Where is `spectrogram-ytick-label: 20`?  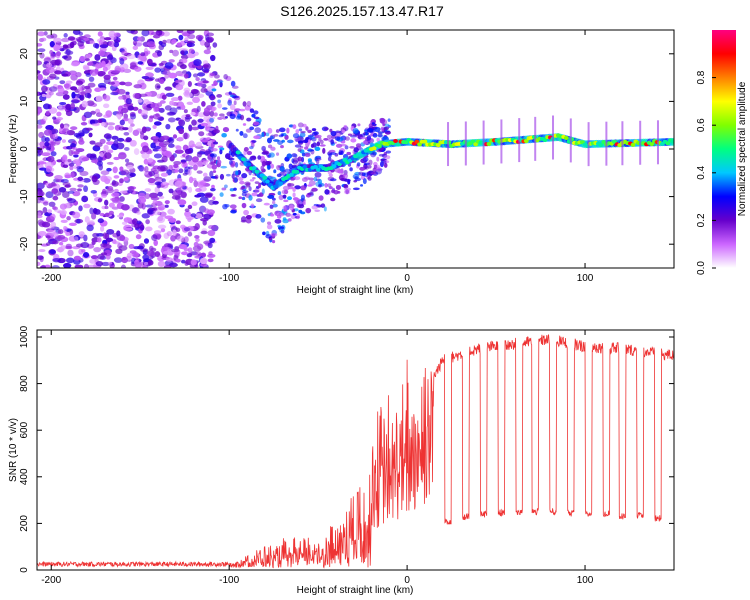 spectrogram-ytick-label: 20 is located at coordinates (24, 54).